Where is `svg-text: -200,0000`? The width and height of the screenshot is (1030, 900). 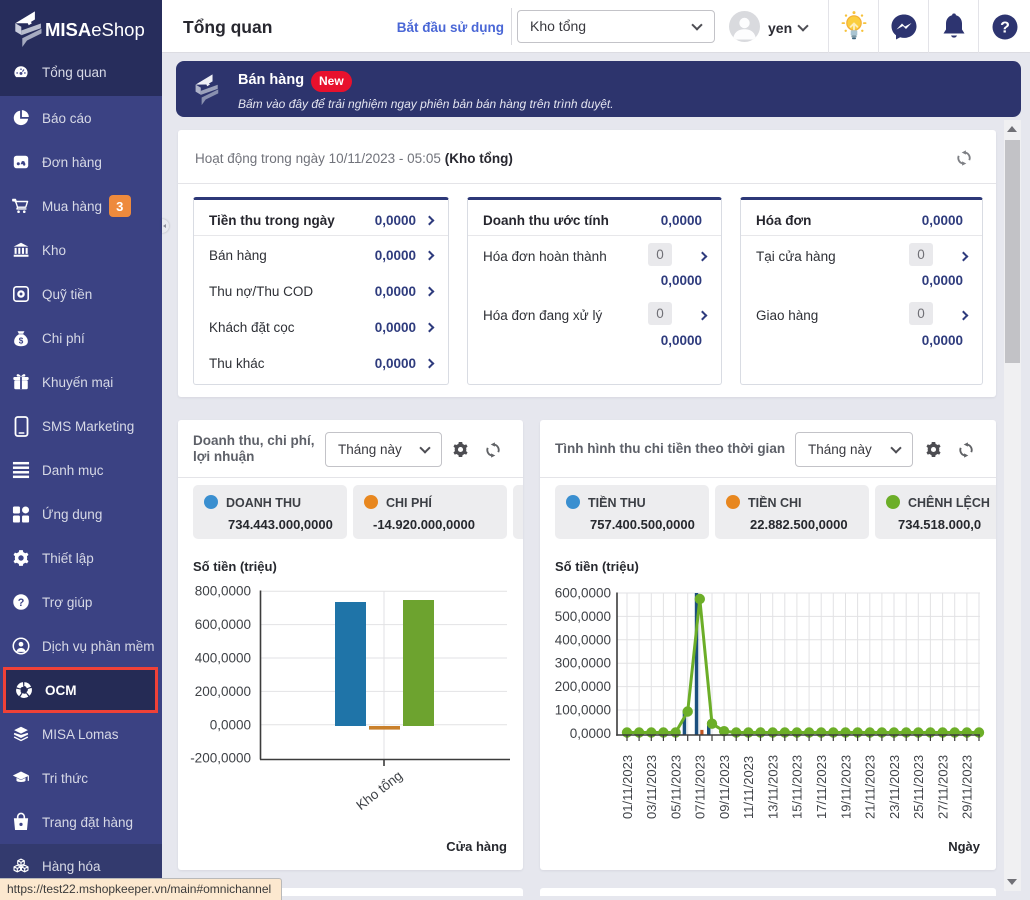 svg-text: -200,0000 is located at coordinates (220, 758).